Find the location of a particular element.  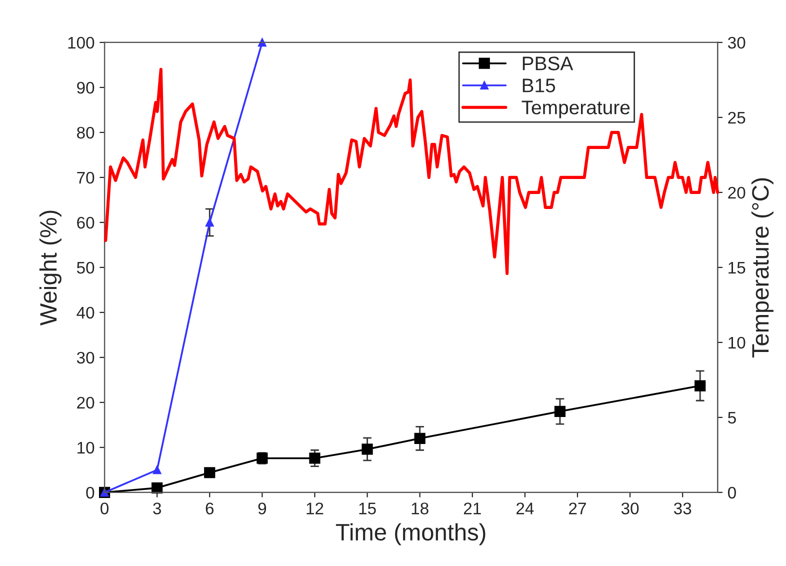

y2-tick-label: 5 is located at coordinates (732, 418).